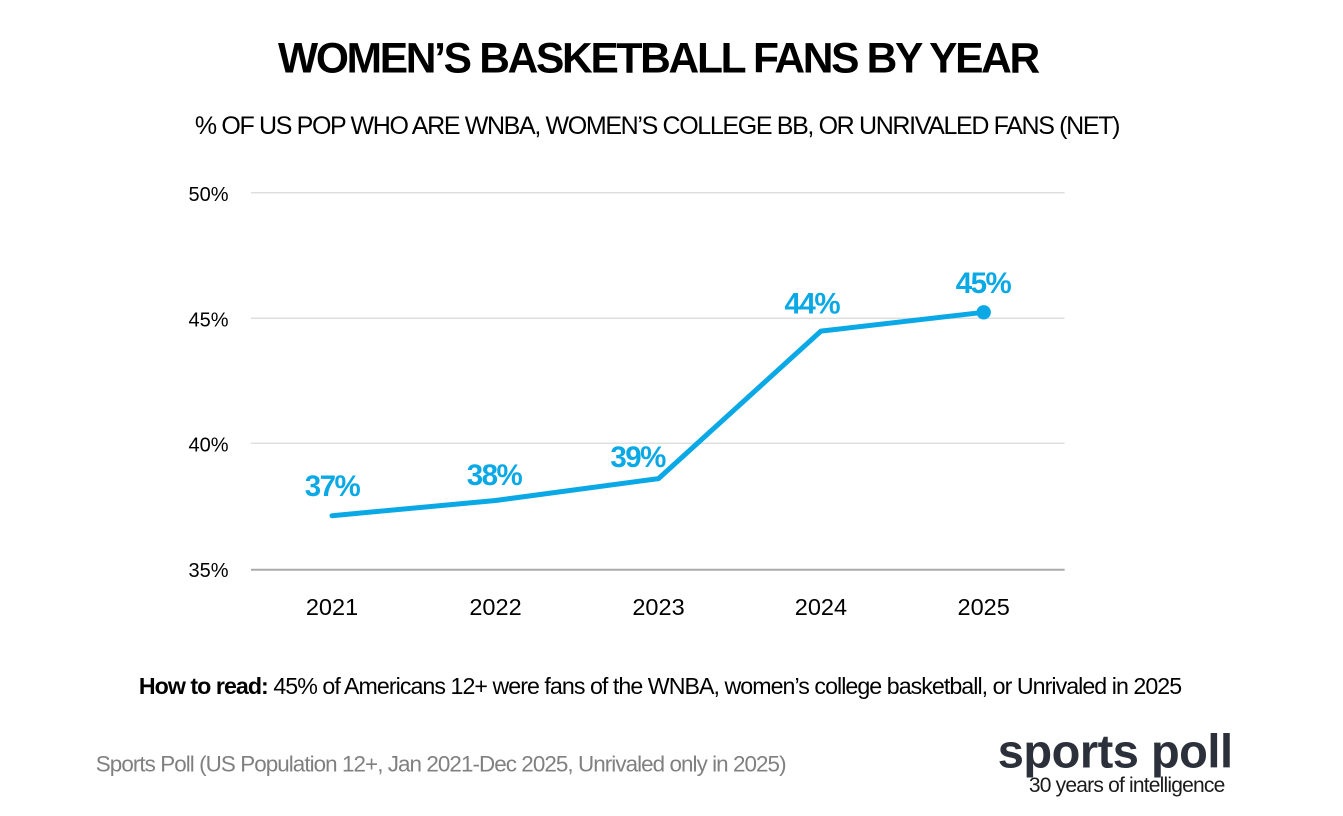  I want to click on svg-text: 30 years of intelligence, so click(1127, 785).